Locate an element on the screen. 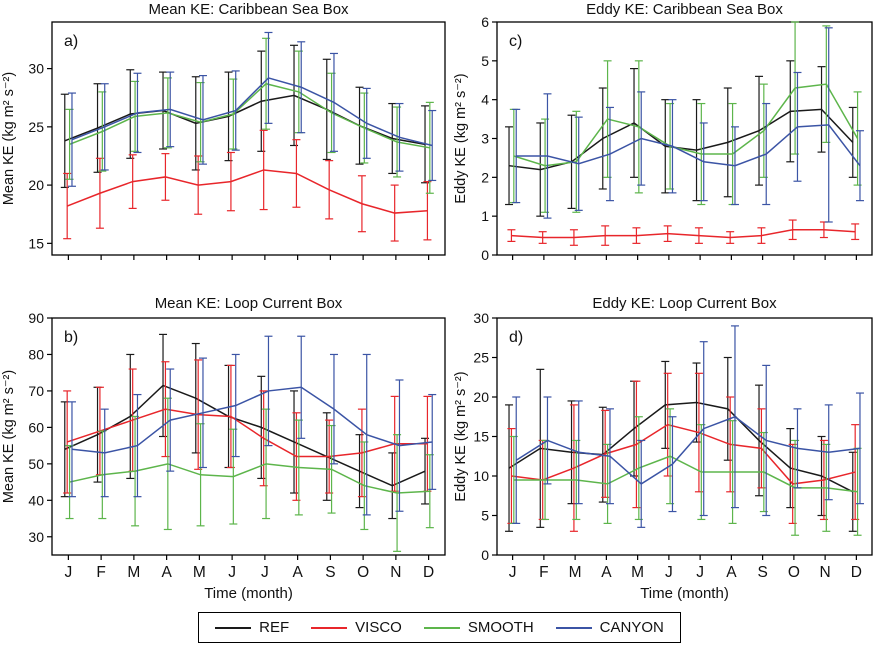 Image resolution: width=879 pixels, height=653 pixels. legend-item-visco: VISCO is located at coordinates (356, 627).